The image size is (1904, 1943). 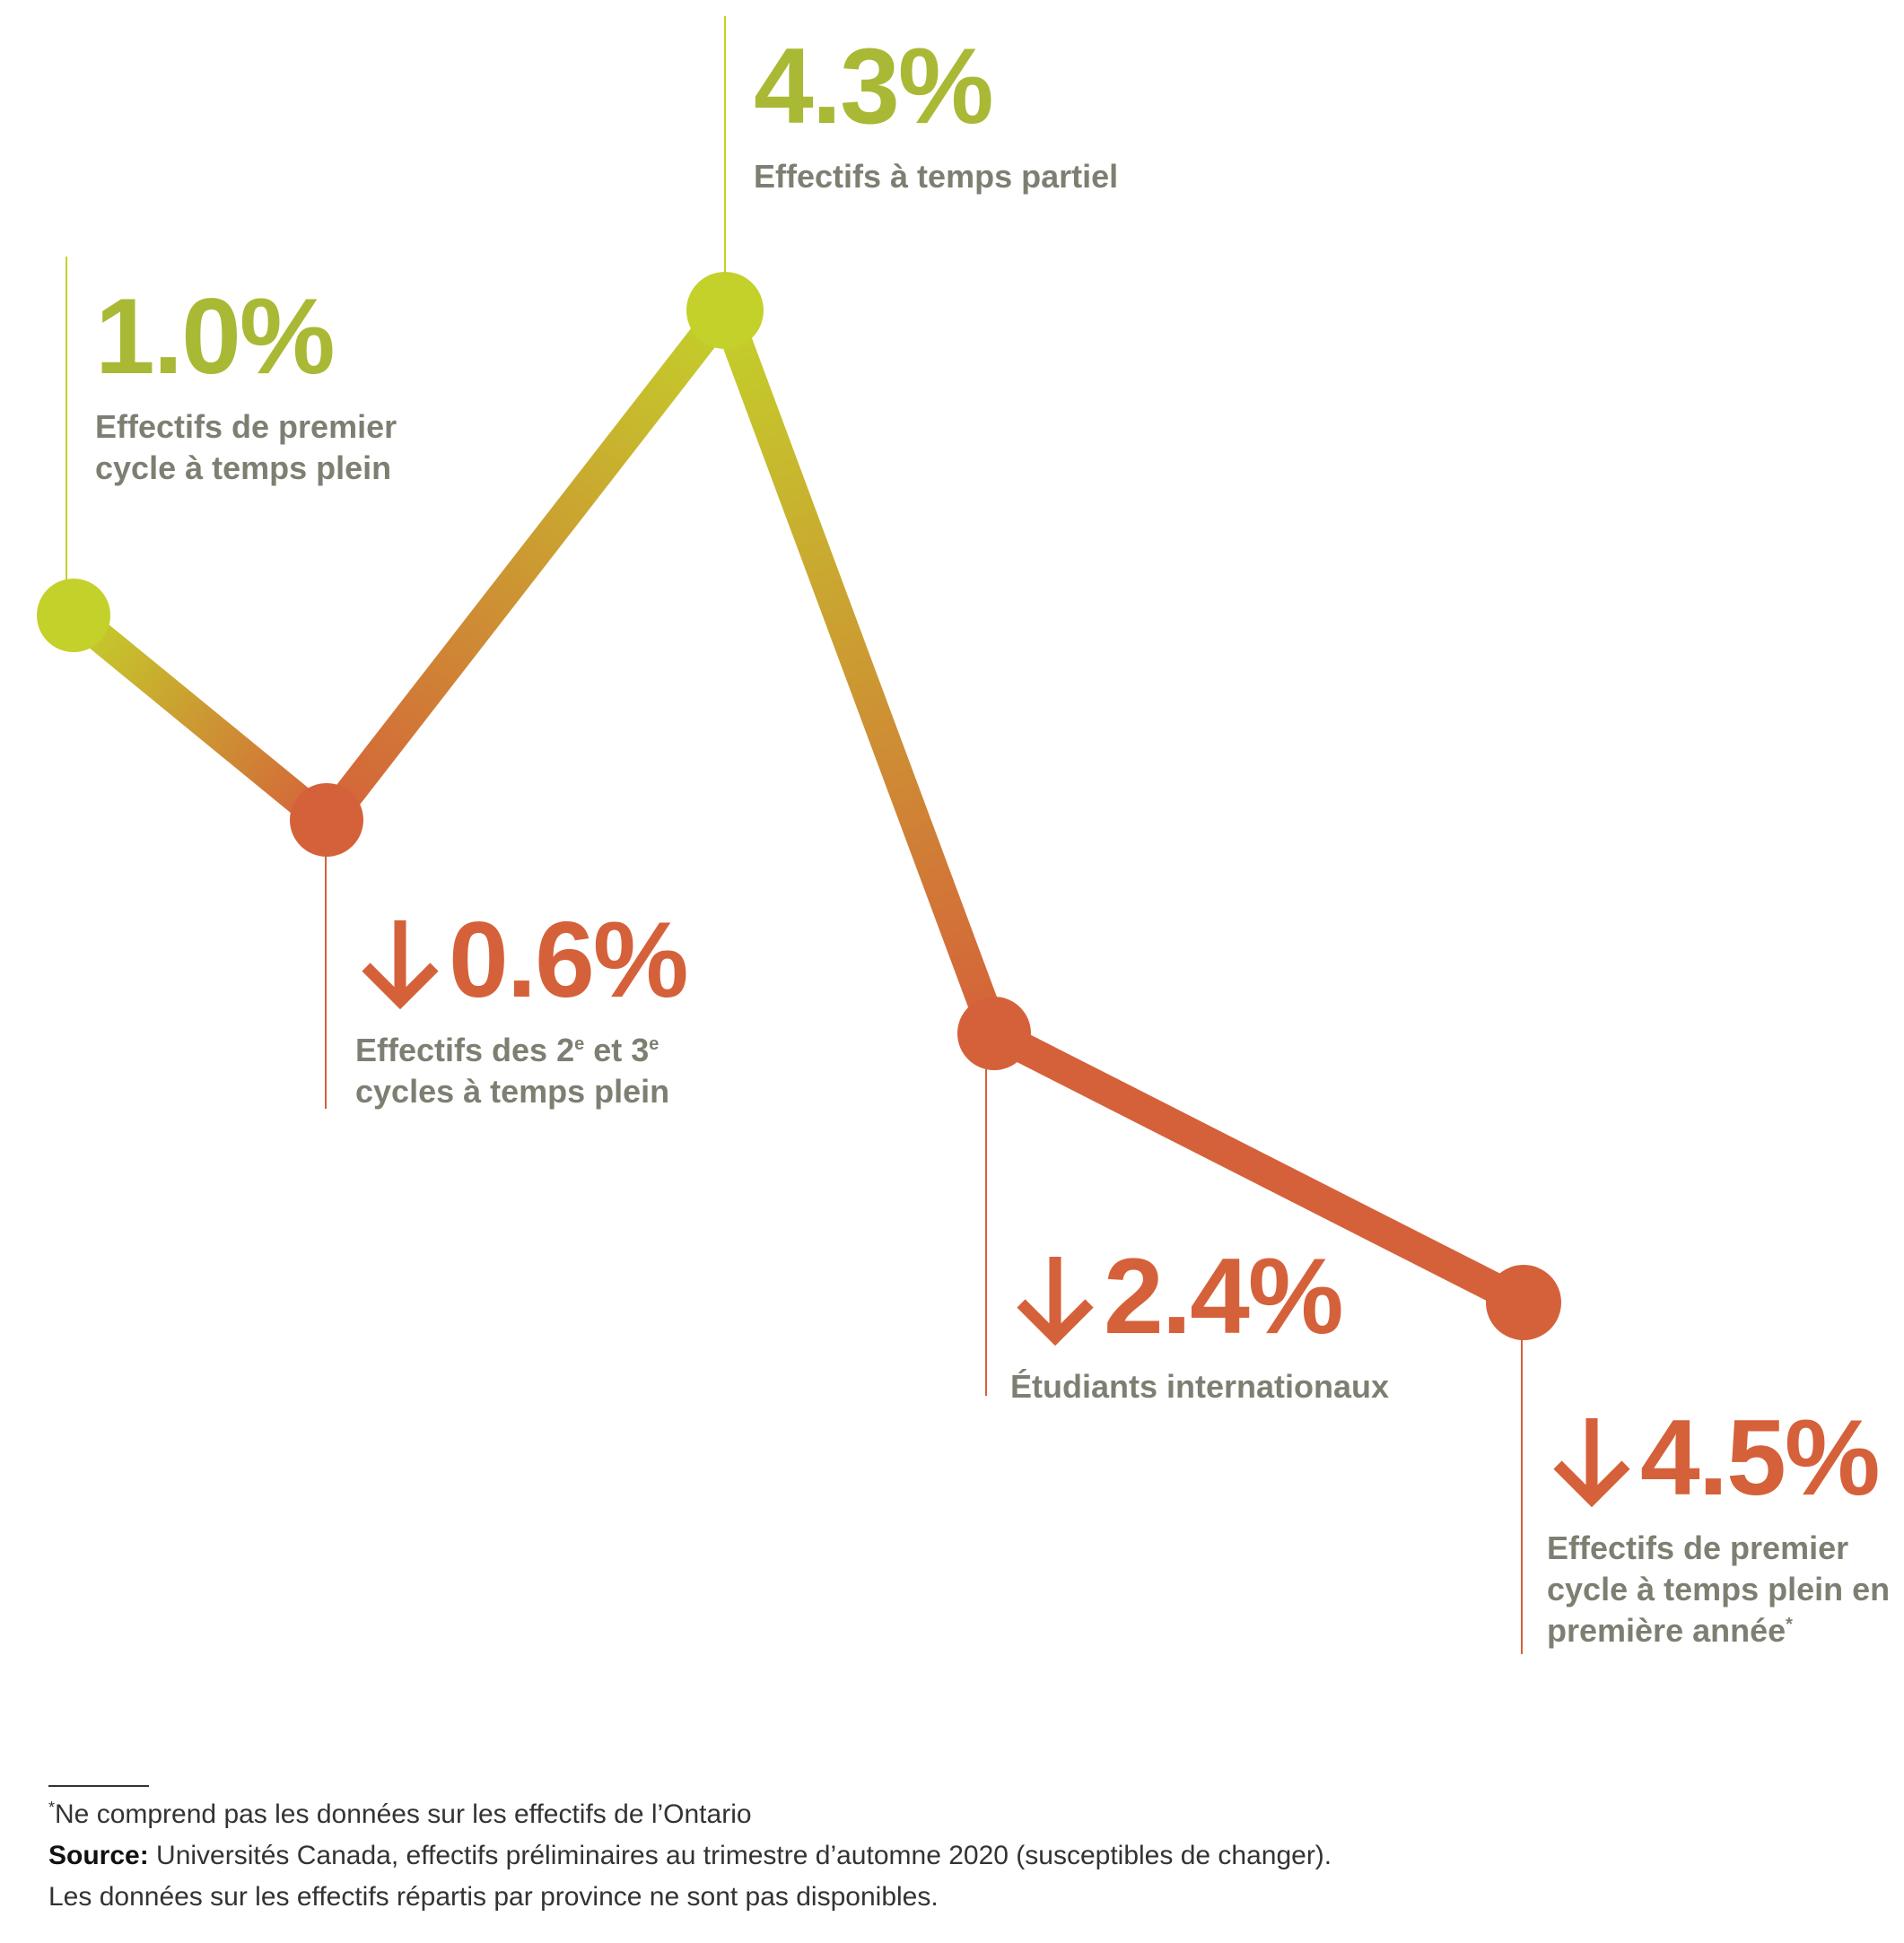 I want to click on point-label-5-line-1: Effectifs de premier, so click(x=1698, y=1547).